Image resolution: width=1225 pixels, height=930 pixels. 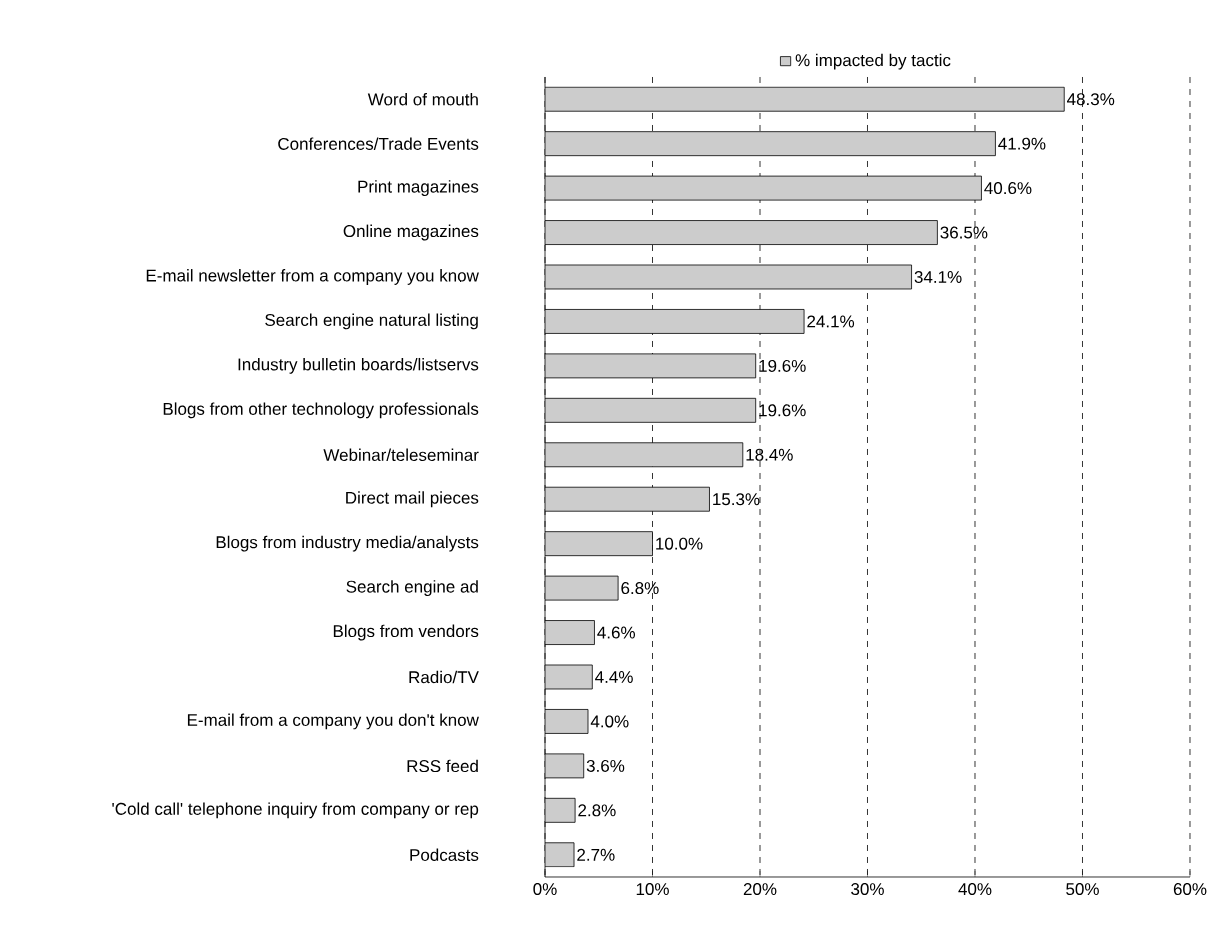 I want to click on y-tick-label: E-mail newsletter from a company you know, so click(x=312, y=277).